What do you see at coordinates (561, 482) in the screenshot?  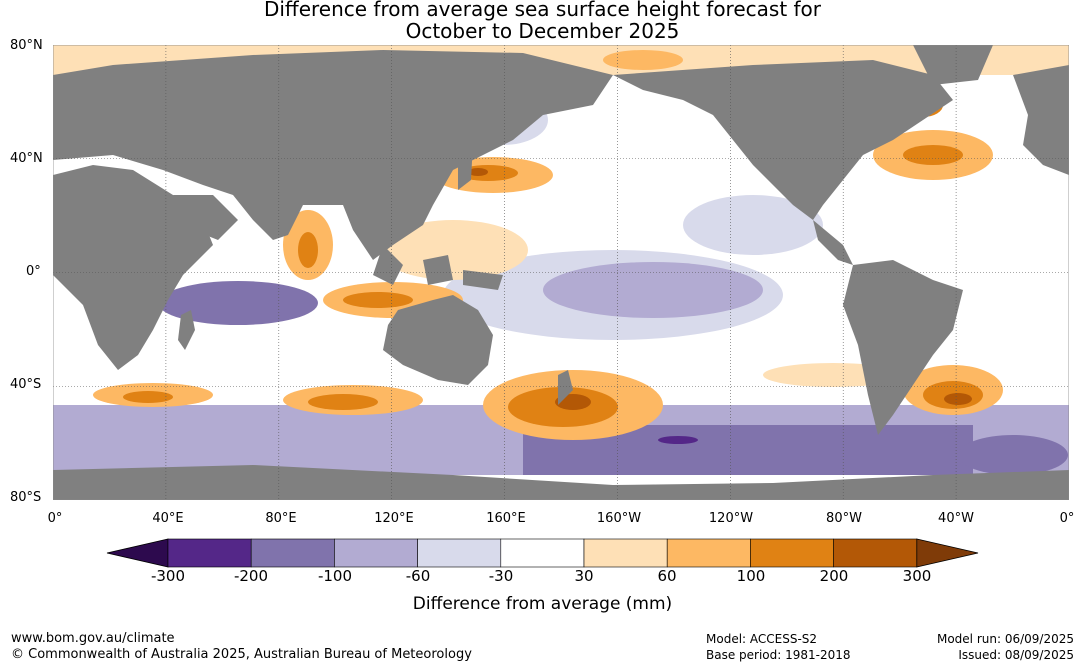 I see `land-antarctica` at bounding box center [561, 482].